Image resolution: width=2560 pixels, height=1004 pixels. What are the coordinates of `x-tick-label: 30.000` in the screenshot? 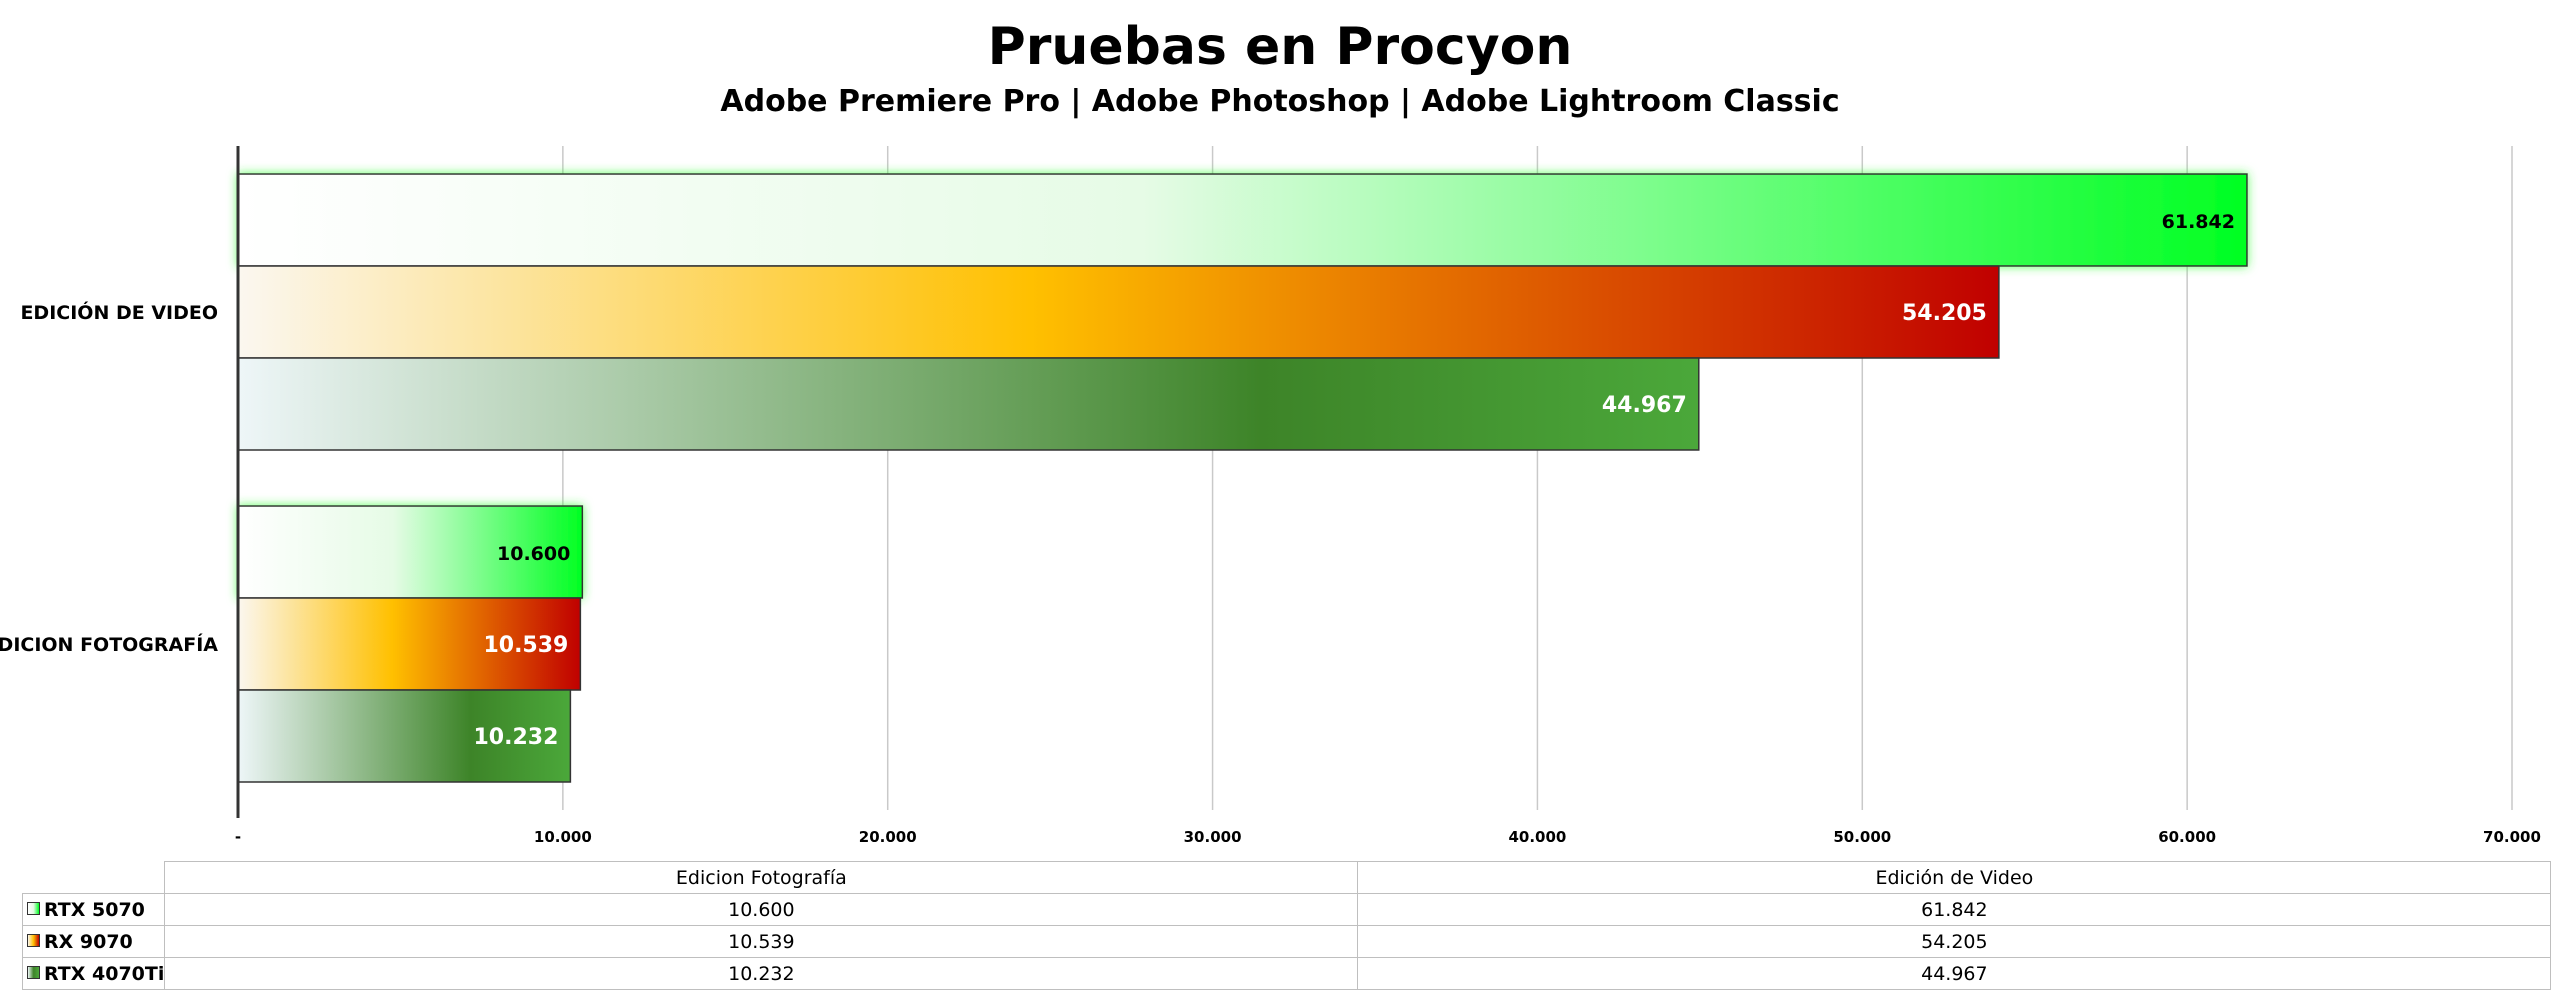 It's located at (1213, 837).